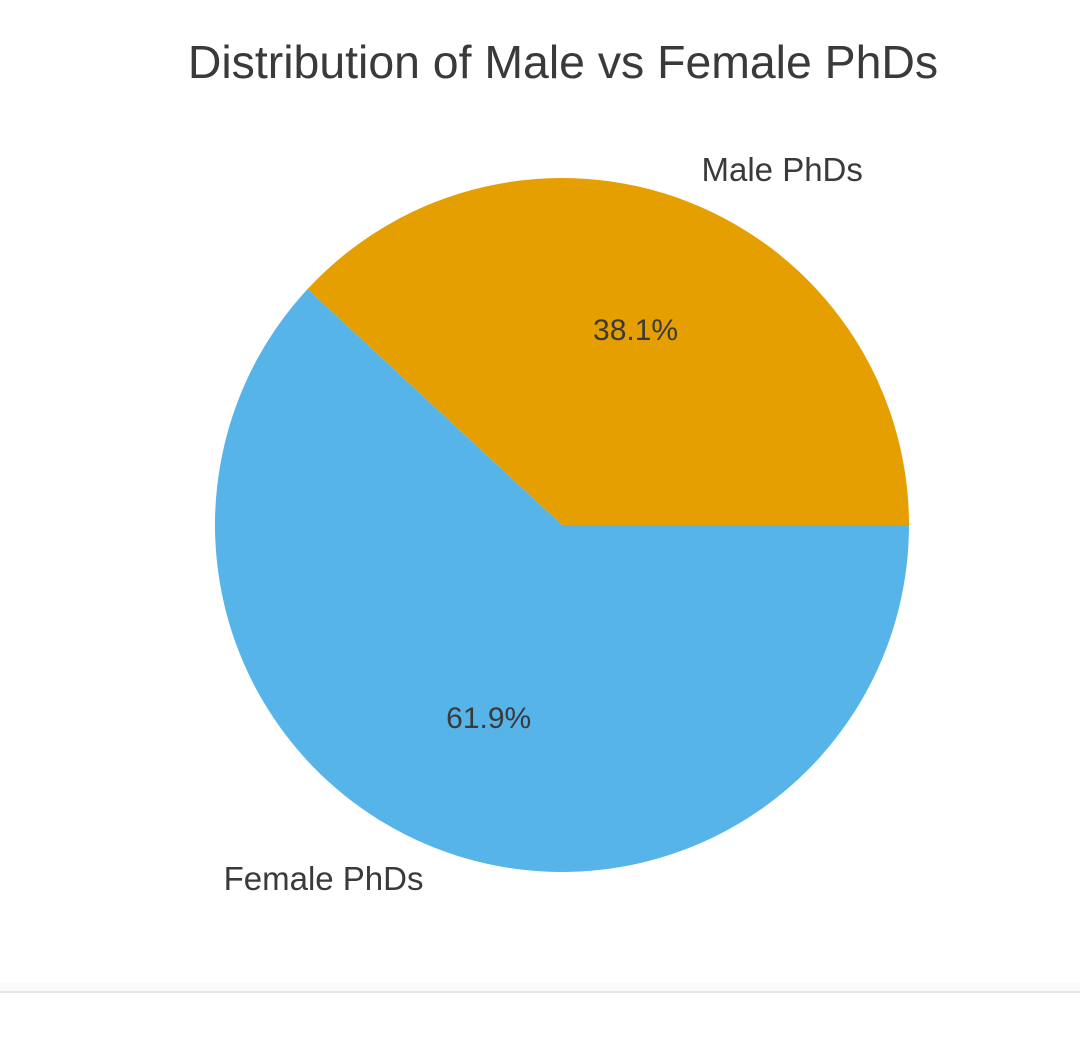 The width and height of the screenshot is (1080, 1037). Describe the element at coordinates (782, 169) in the screenshot. I see `svg-text: Male PhDs` at that location.